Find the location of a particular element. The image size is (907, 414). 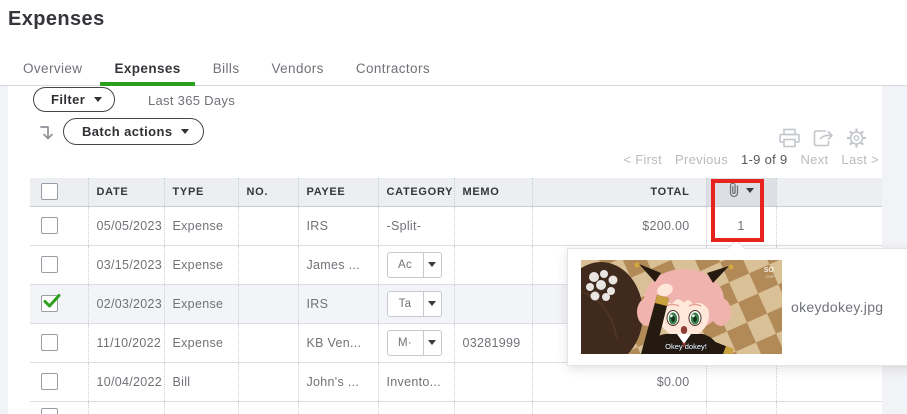

column-header-no: NO. is located at coordinates (268, 192).